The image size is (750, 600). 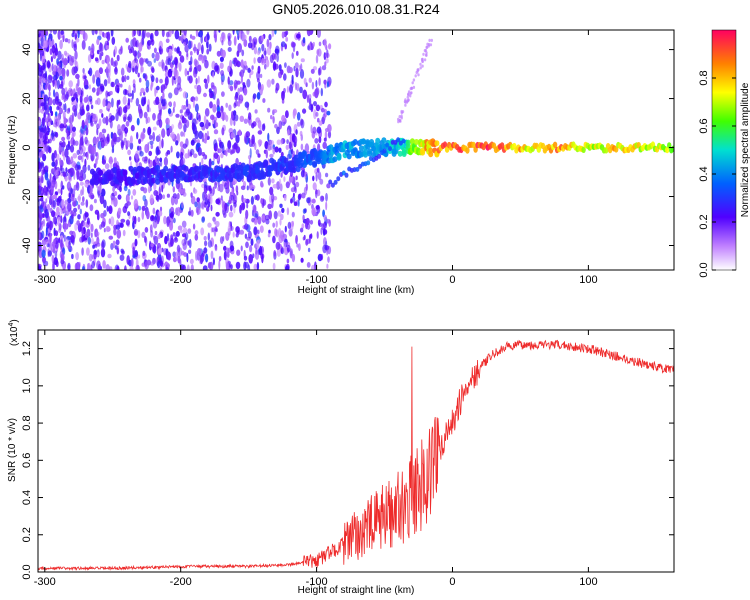 I want to click on snr-x-tick-label: -300, so click(x=45, y=582).